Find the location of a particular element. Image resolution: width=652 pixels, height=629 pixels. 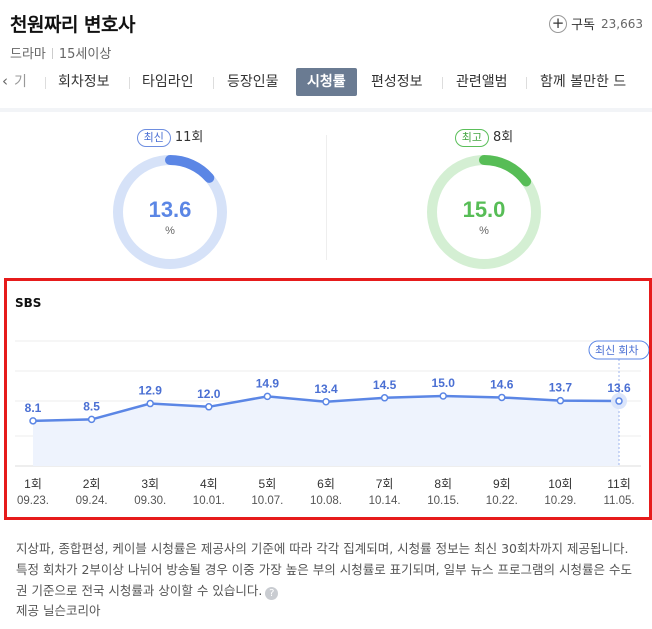

highest-value: 15.0 is located at coordinates (484, 209).